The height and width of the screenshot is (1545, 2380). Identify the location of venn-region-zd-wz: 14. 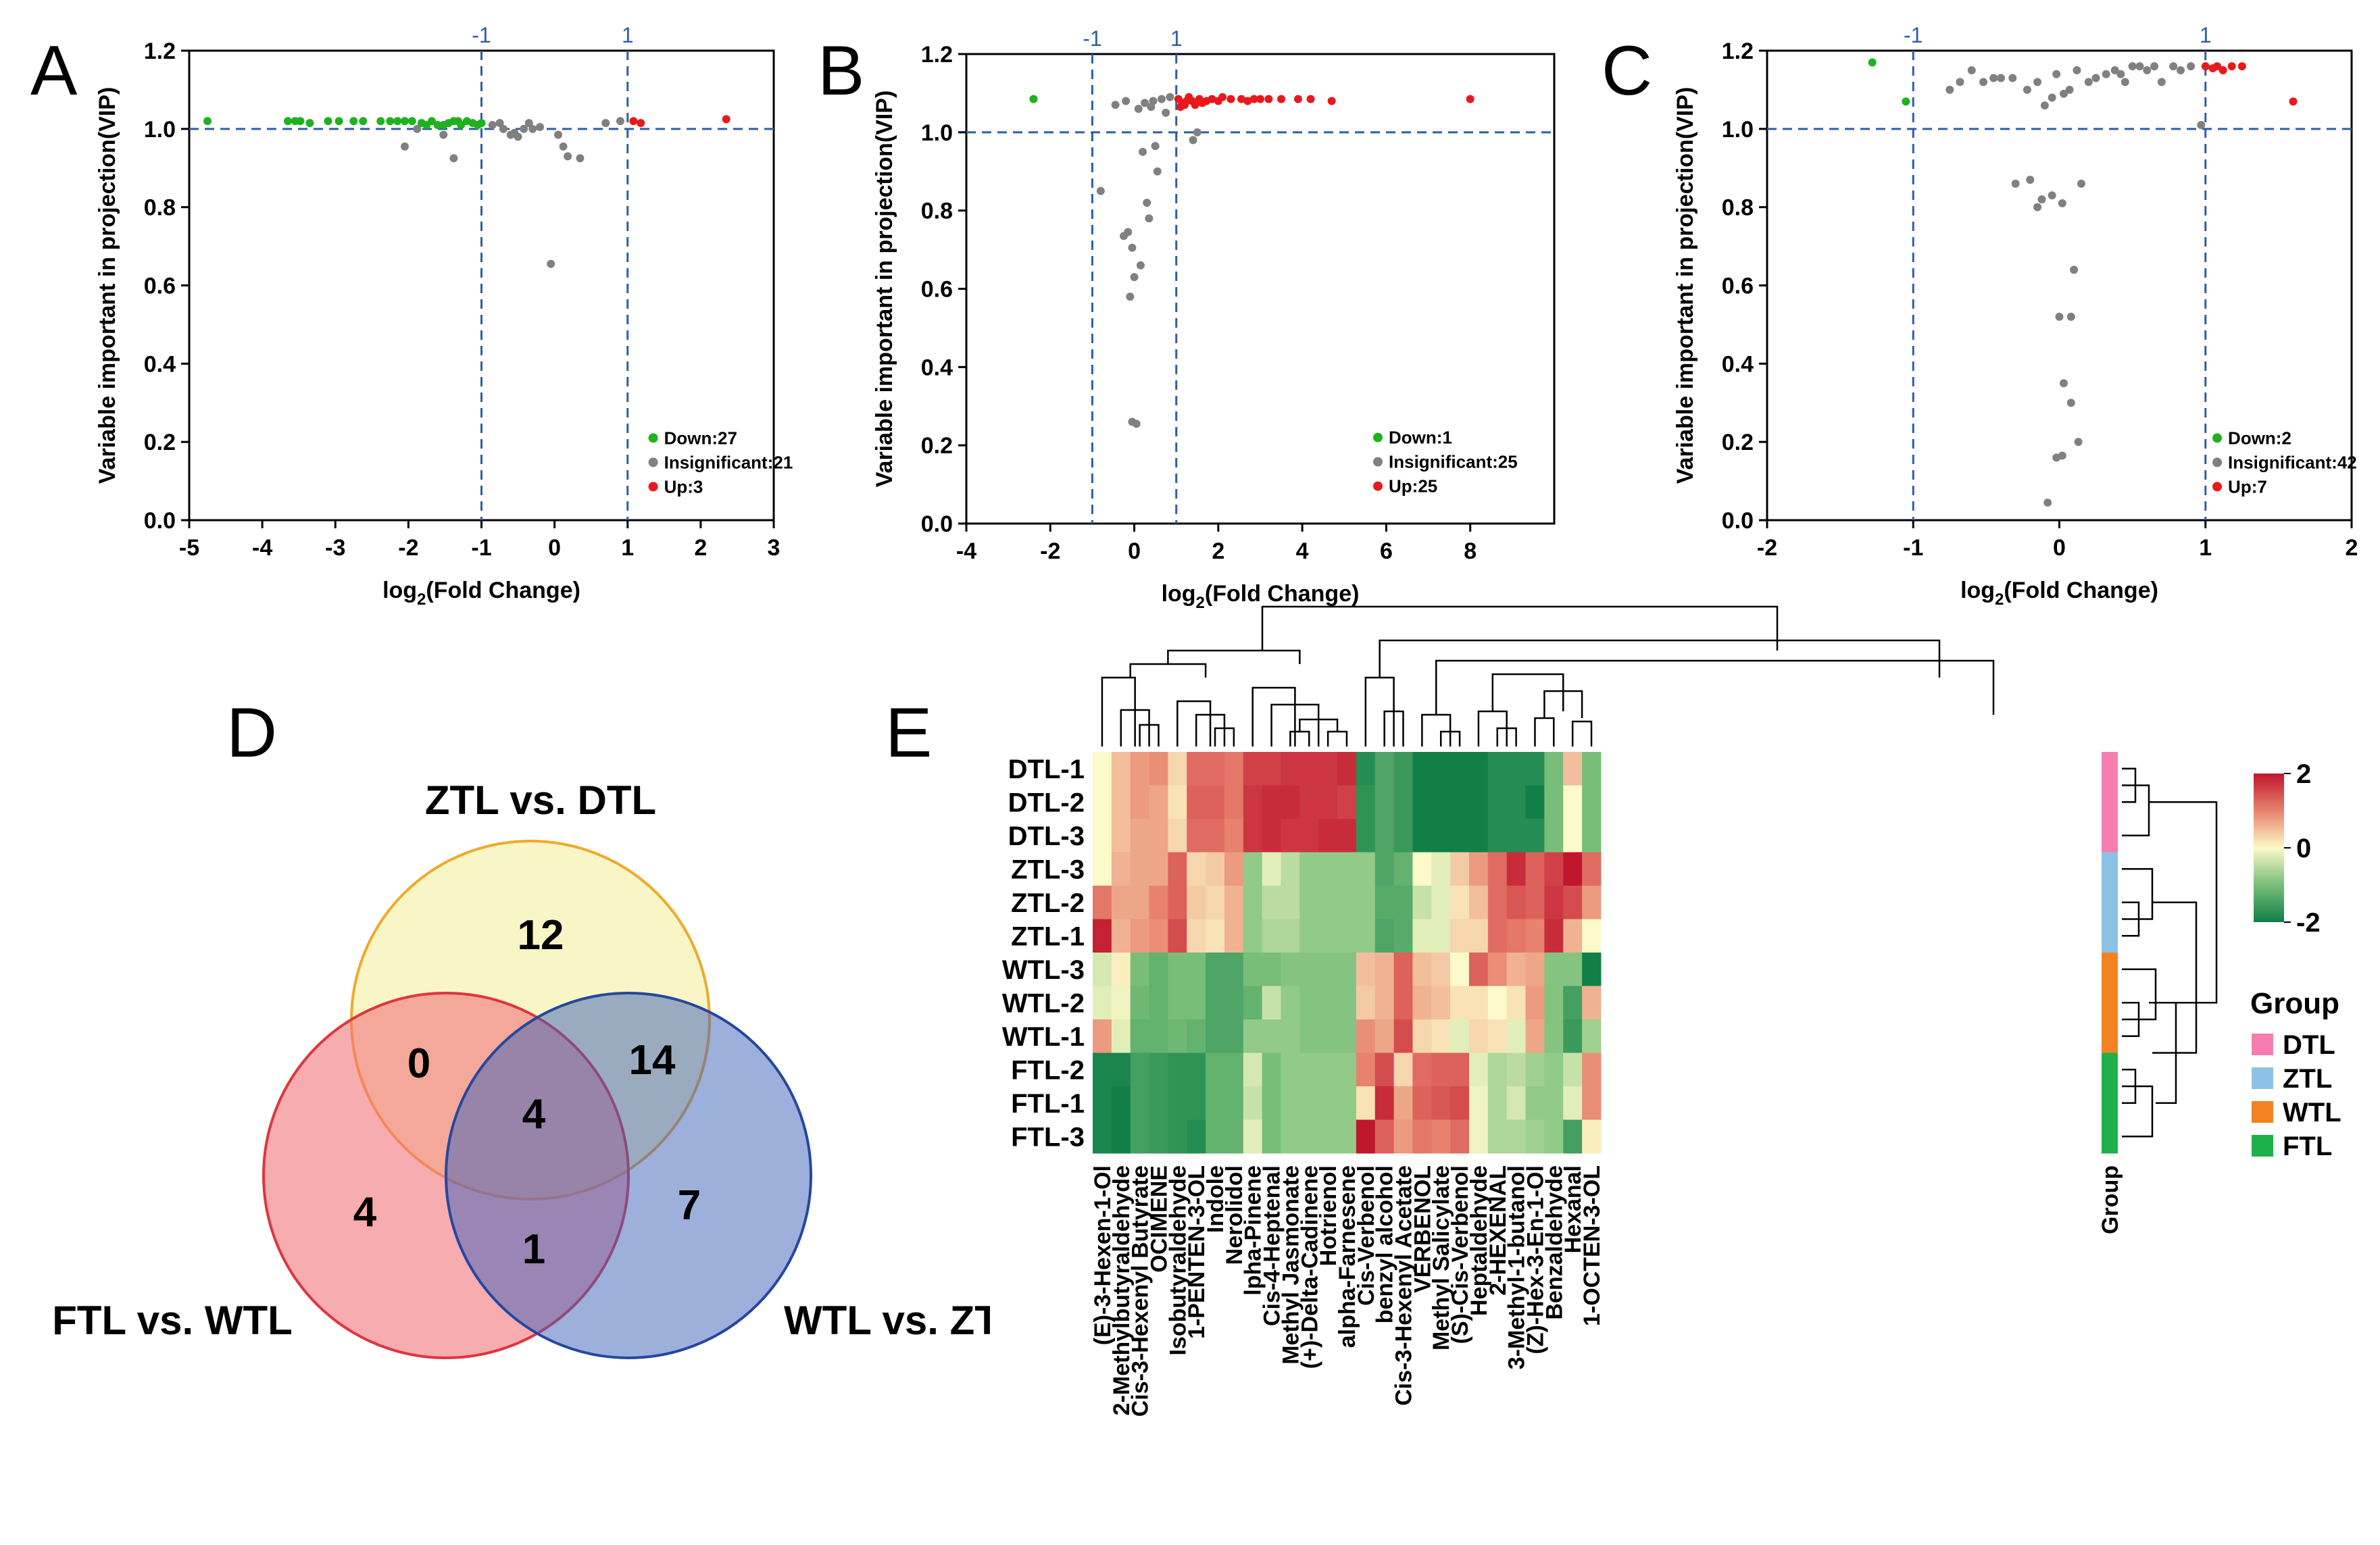
(652, 1060).